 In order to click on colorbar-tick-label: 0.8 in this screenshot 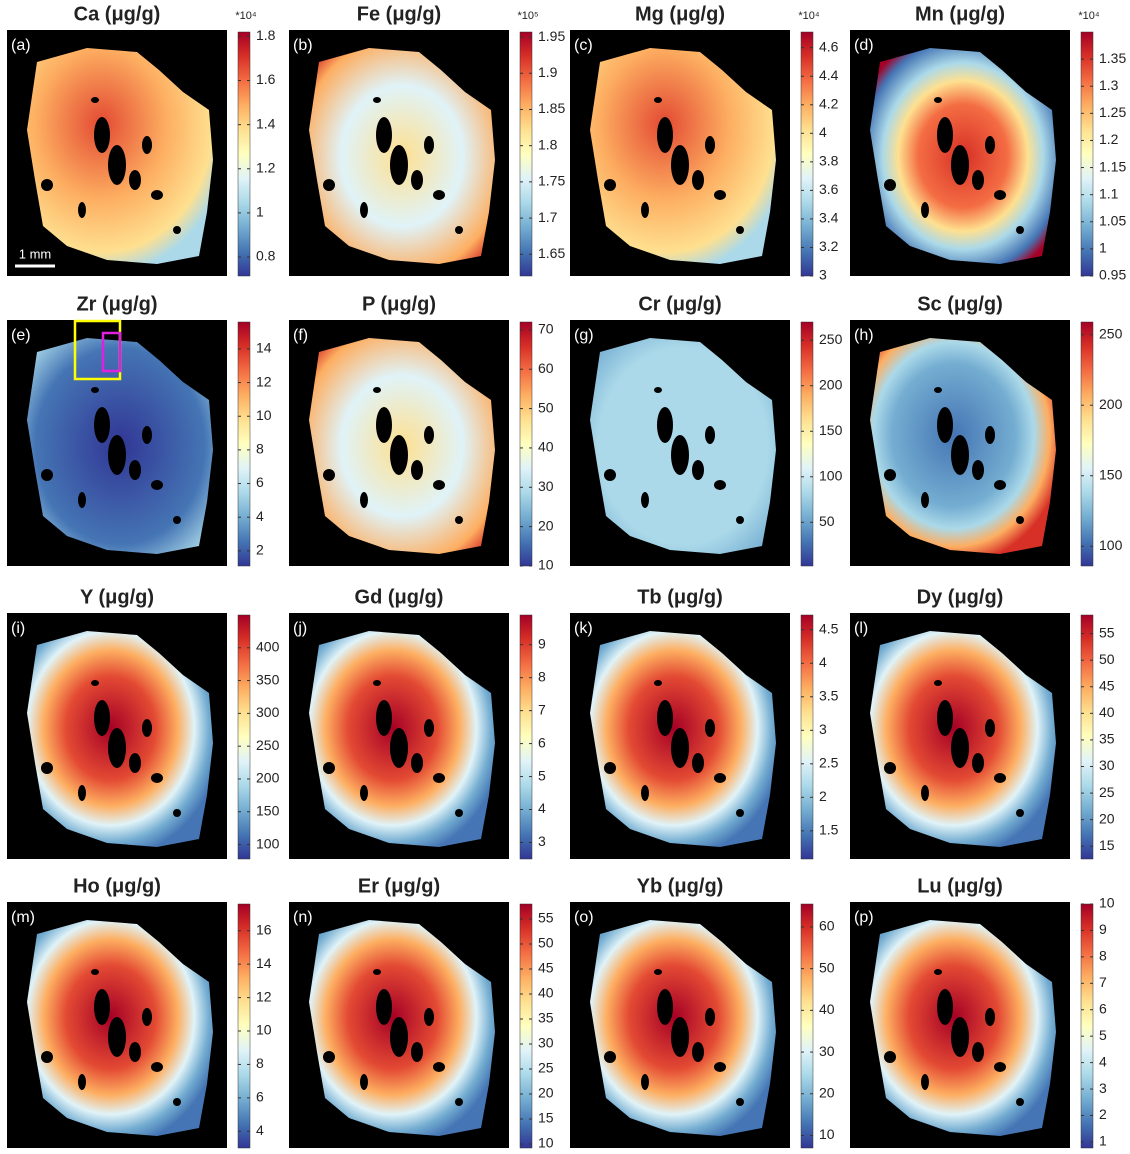, I will do `click(266, 256)`.